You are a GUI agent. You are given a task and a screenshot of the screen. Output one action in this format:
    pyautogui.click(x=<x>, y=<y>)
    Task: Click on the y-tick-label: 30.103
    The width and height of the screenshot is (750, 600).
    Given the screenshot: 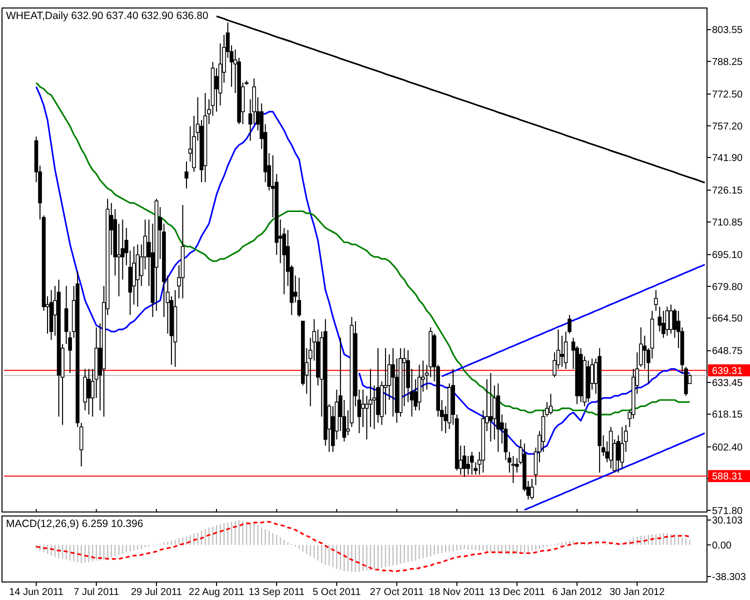 What is the action you would take?
    pyautogui.click(x=728, y=521)
    